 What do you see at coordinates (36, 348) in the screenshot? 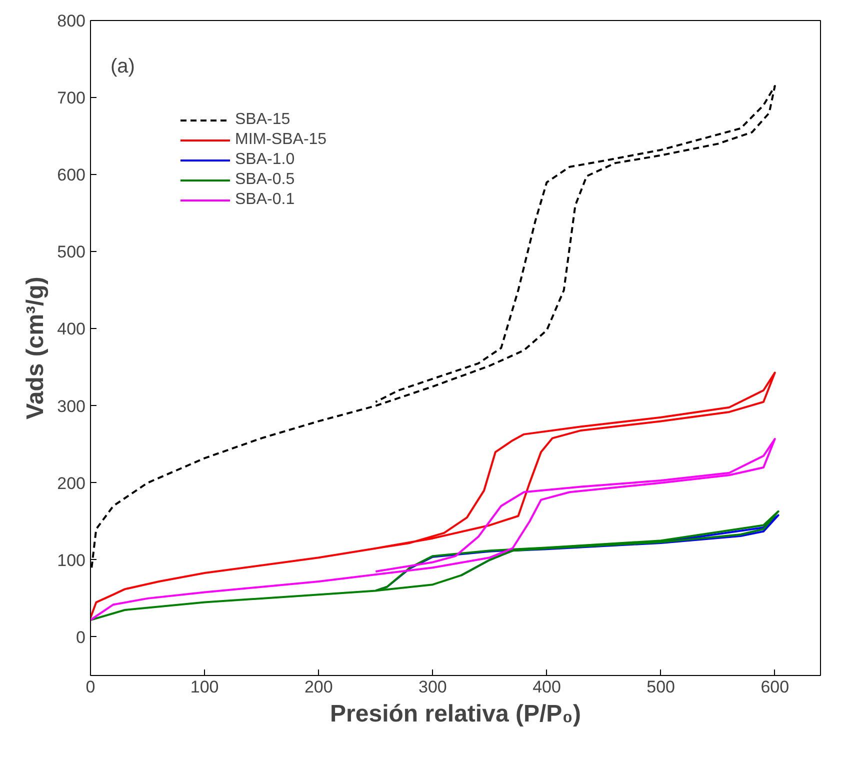
I see `y-axis-title: Vads (cm³/g)` at bounding box center [36, 348].